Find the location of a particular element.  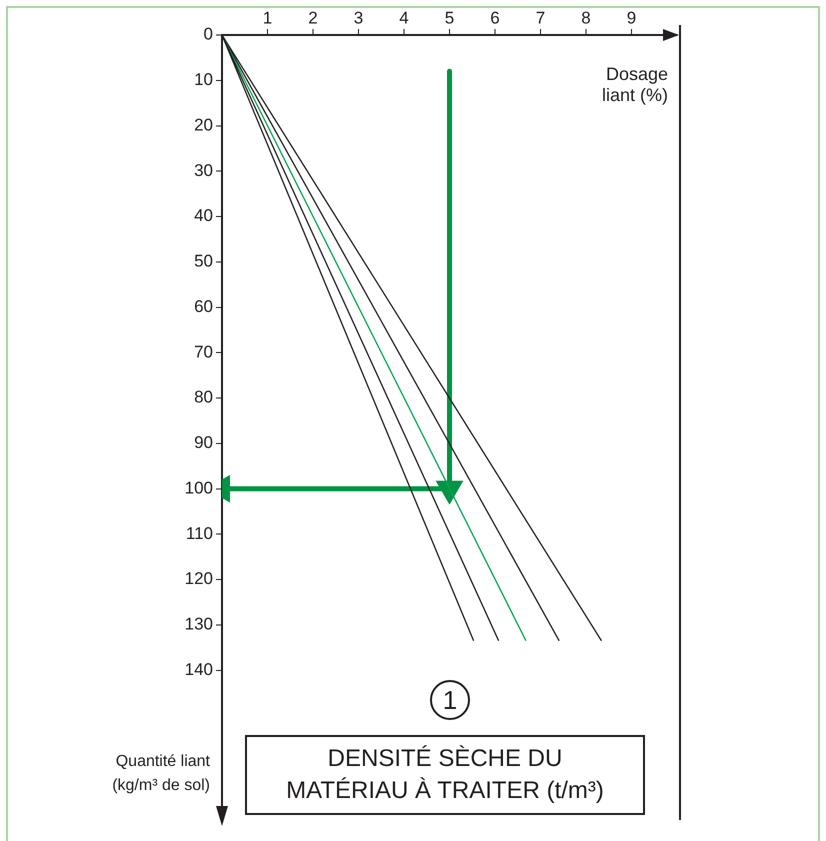

x-tick-label: 6 is located at coordinates (495, 18).